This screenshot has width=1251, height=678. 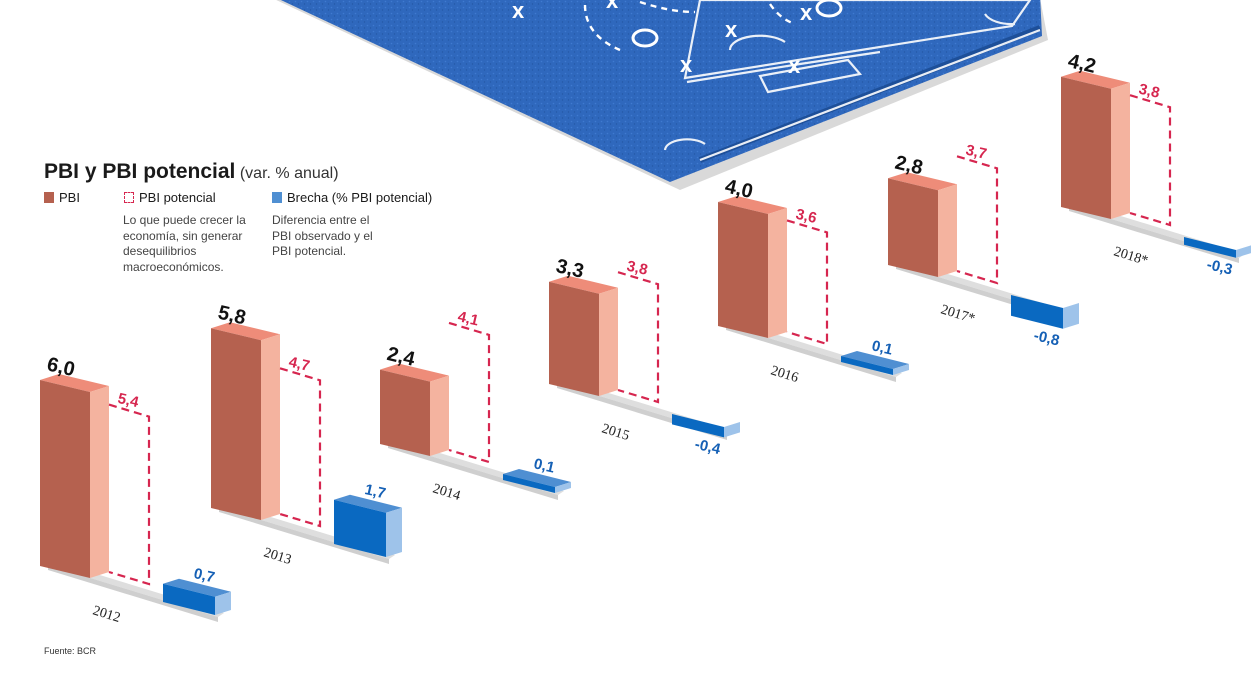 I want to click on category-label: 2015, so click(x=615, y=432).